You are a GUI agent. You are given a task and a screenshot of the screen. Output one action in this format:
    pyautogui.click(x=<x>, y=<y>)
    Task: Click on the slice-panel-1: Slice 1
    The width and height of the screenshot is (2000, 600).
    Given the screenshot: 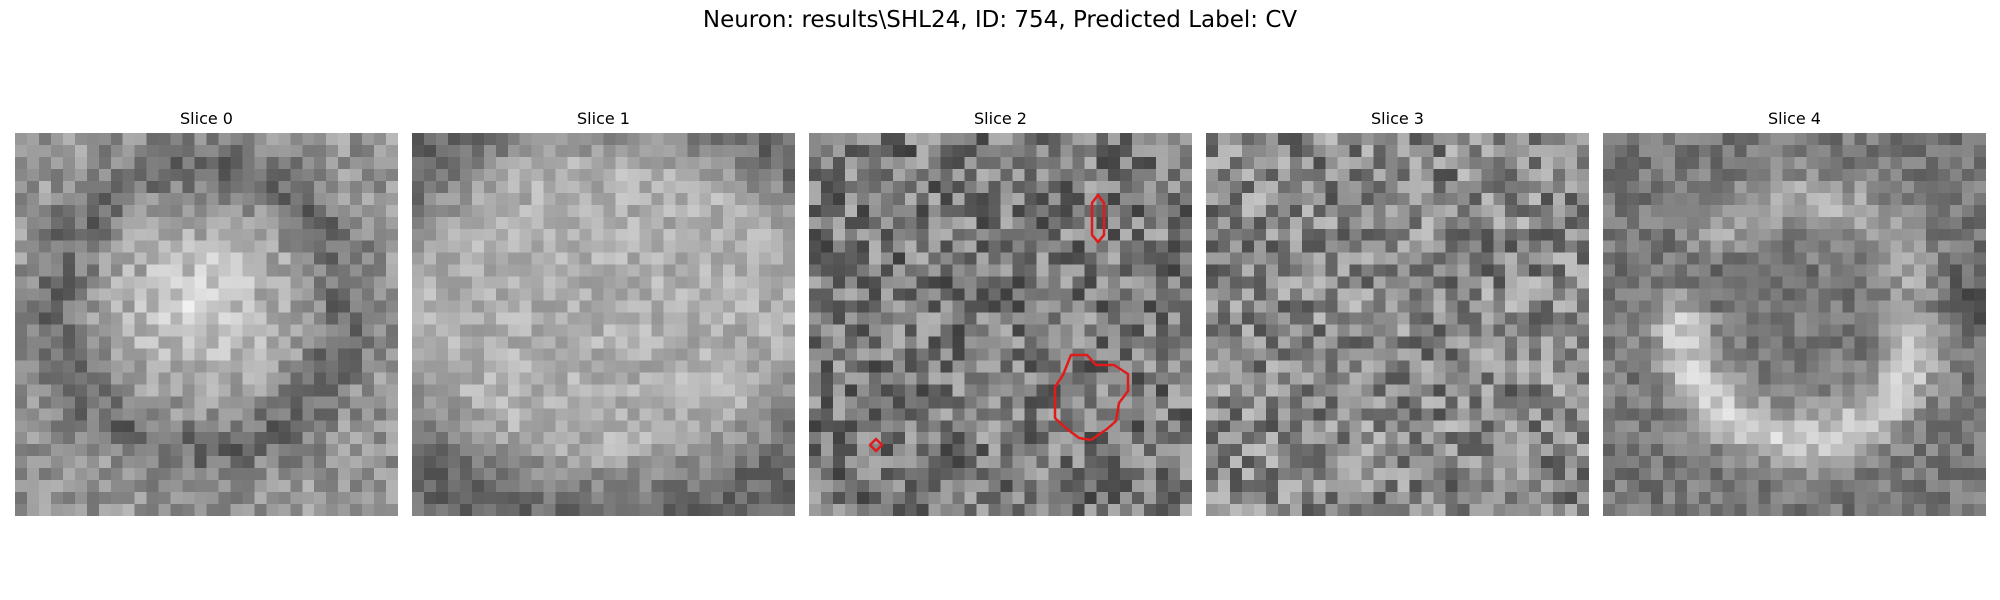 What is the action you would take?
    pyautogui.click(x=603, y=312)
    